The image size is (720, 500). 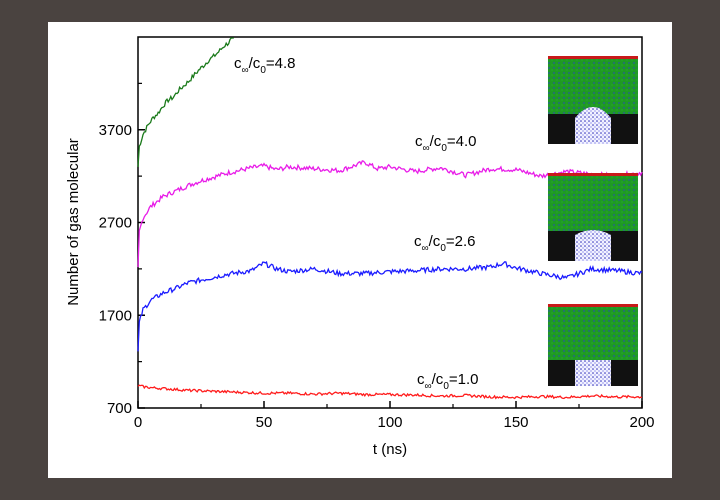 I want to click on inset-image-4.8, so click(x=593, y=100).